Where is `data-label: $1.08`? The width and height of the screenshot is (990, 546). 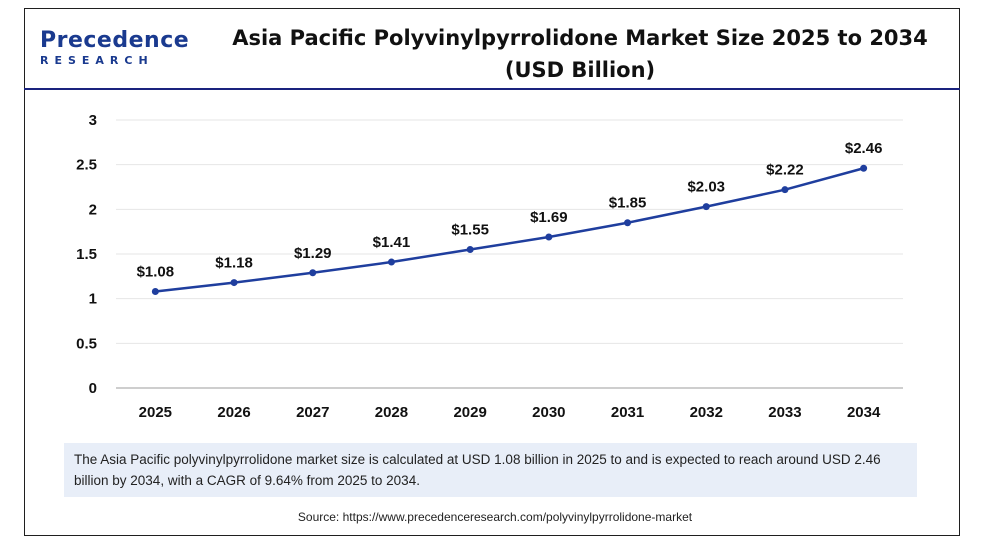
data-label: $1.08 is located at coordinates (156, 272).